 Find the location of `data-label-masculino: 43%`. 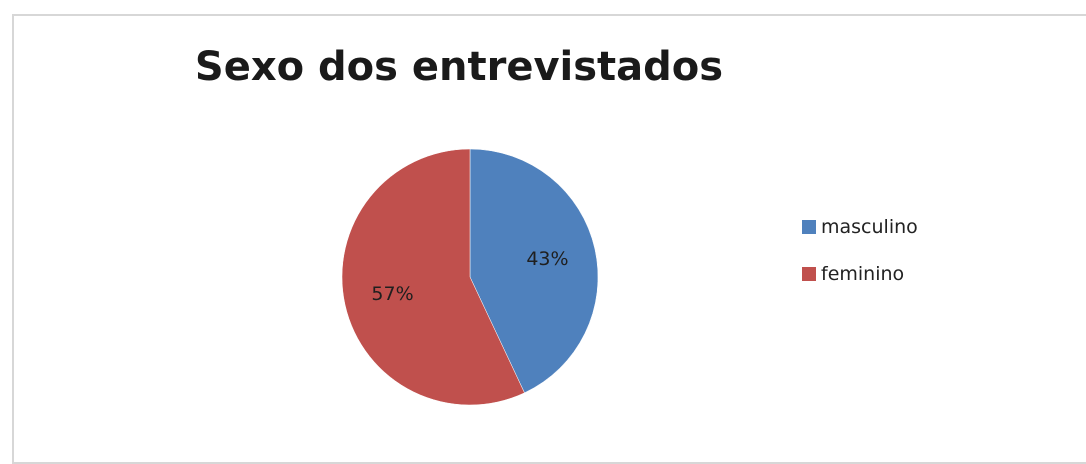

data-label-masculino: 43% is located at coordinates (547, 259).